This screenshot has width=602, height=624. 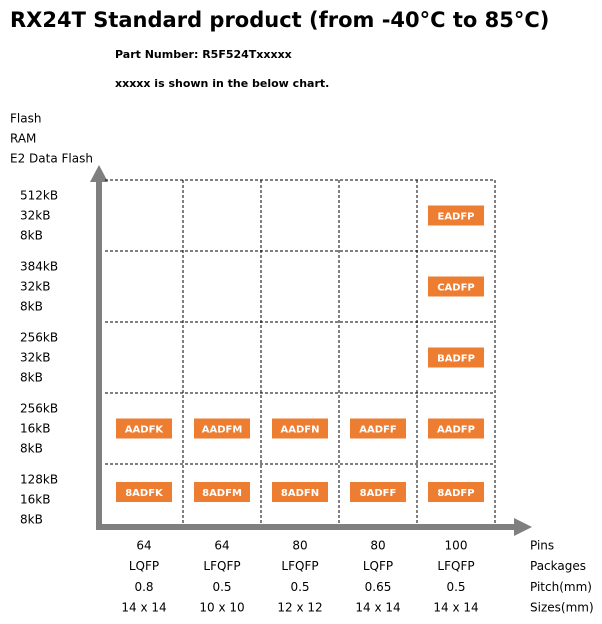 I want to click on product-code: CADFP, so click(x=456, y=288).